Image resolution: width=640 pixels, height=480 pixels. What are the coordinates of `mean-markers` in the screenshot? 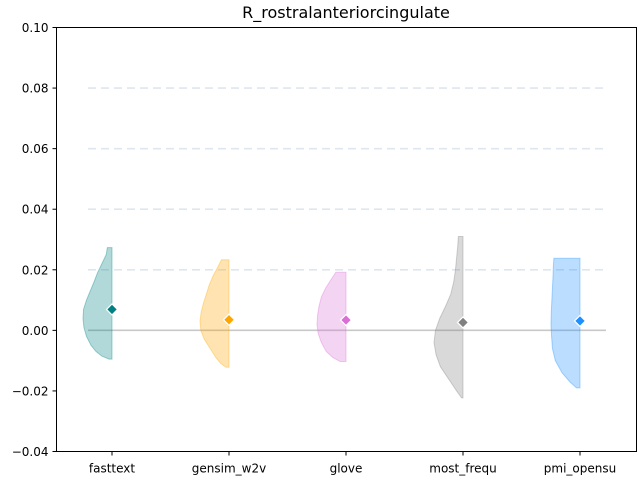 It's located at (346, 316).